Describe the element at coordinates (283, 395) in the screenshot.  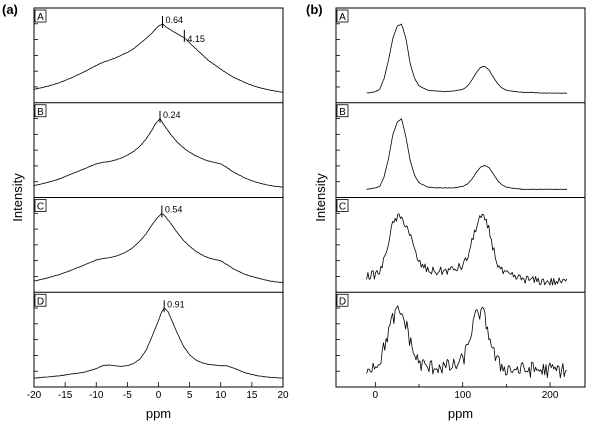
I see `x-tick-label: 20` at that location.